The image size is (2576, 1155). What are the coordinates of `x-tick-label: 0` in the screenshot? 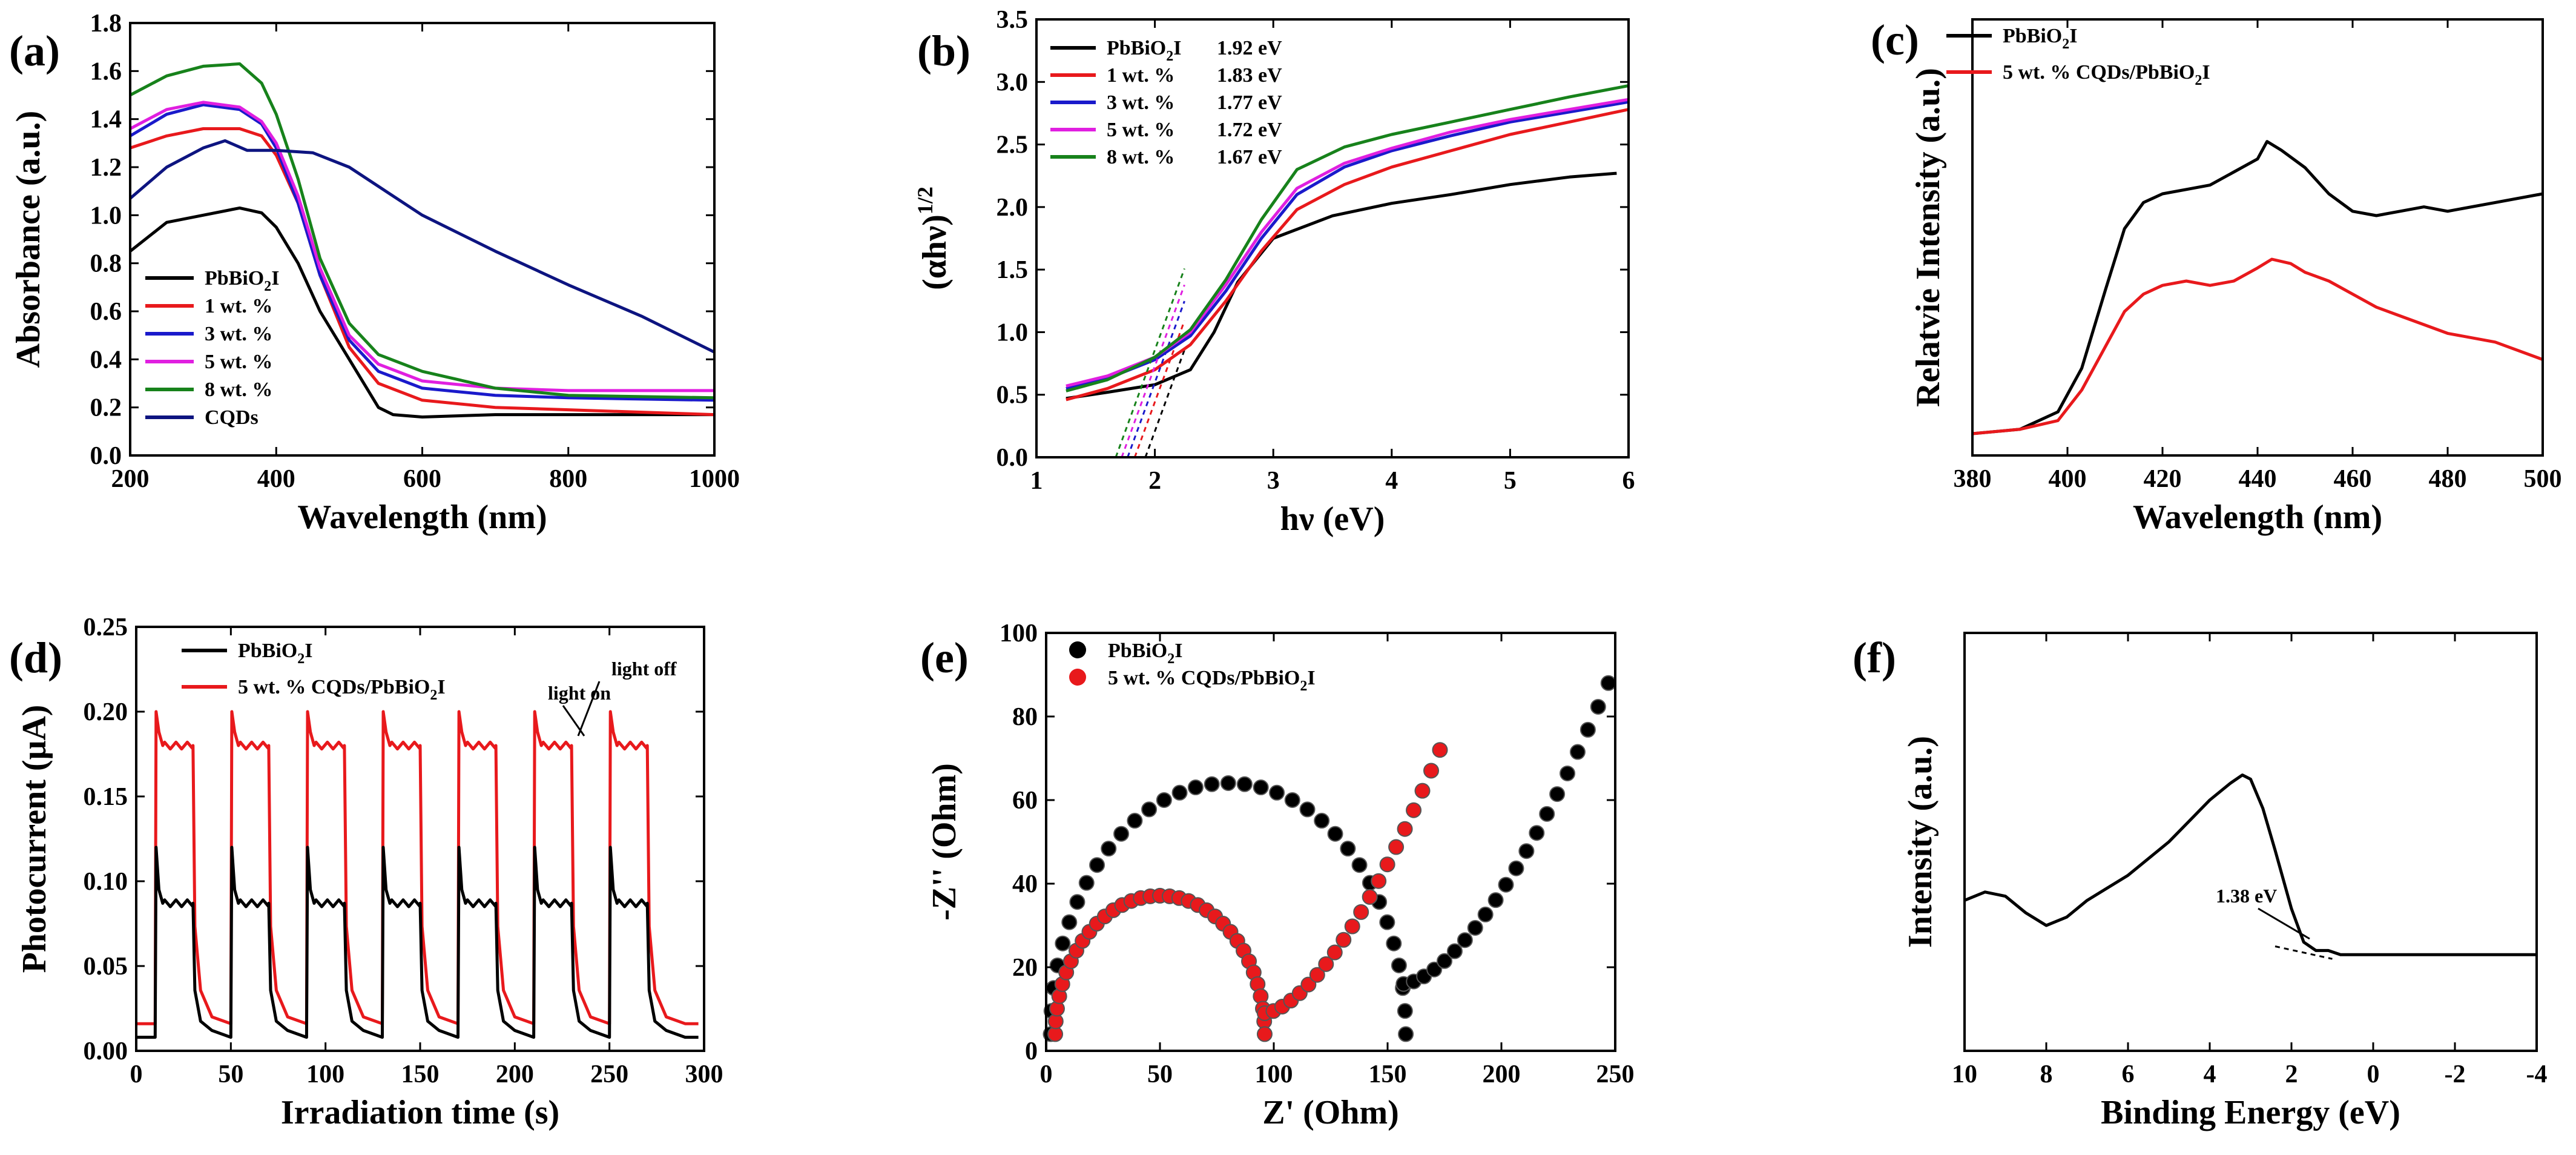 It's located at (136, 1075).